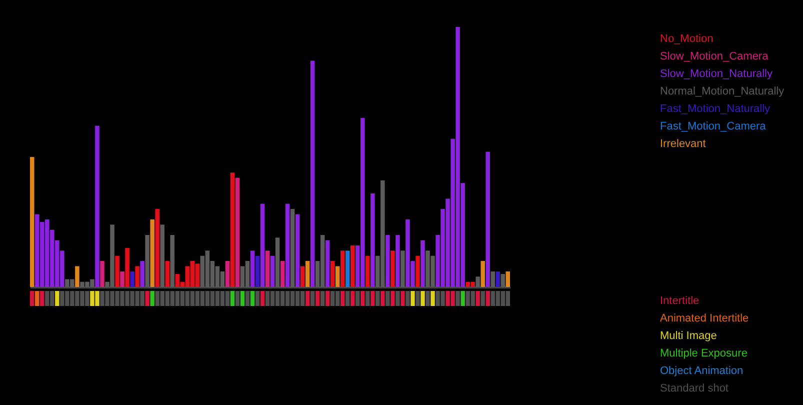 The width and height of the screenshot is (803, 405). I want to click on text: Normal_Motion_Naturally, so click(722, 92).